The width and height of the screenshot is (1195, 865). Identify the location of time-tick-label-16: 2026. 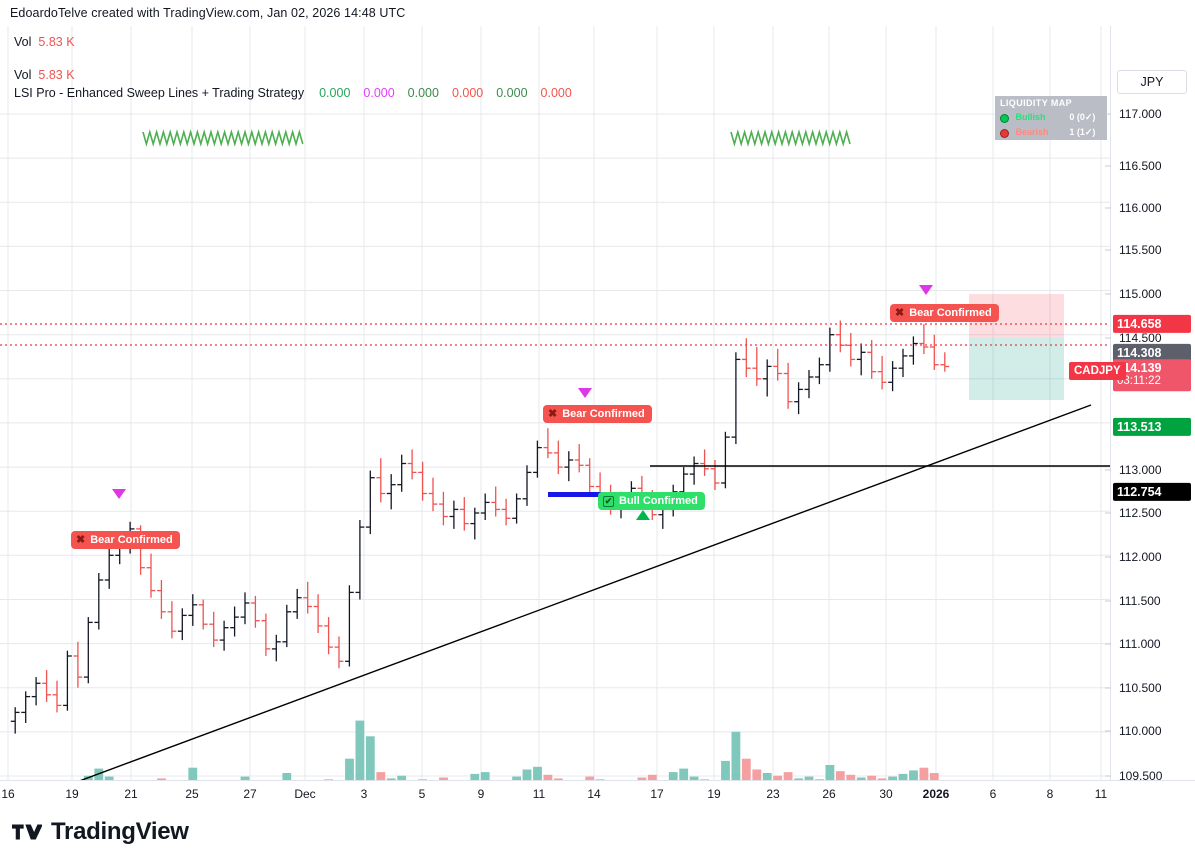
(936, 794).